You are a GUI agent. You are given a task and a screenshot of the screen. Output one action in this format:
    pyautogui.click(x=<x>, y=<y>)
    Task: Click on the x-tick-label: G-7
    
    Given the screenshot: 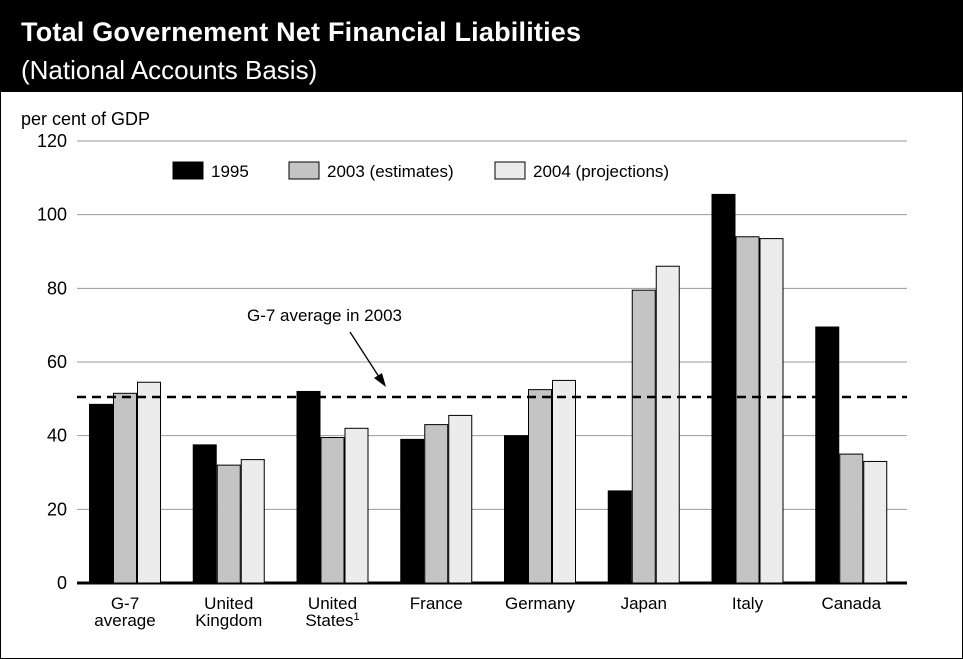 What is the action you would take?
    pyautogui.click(x=125, y=603)
    